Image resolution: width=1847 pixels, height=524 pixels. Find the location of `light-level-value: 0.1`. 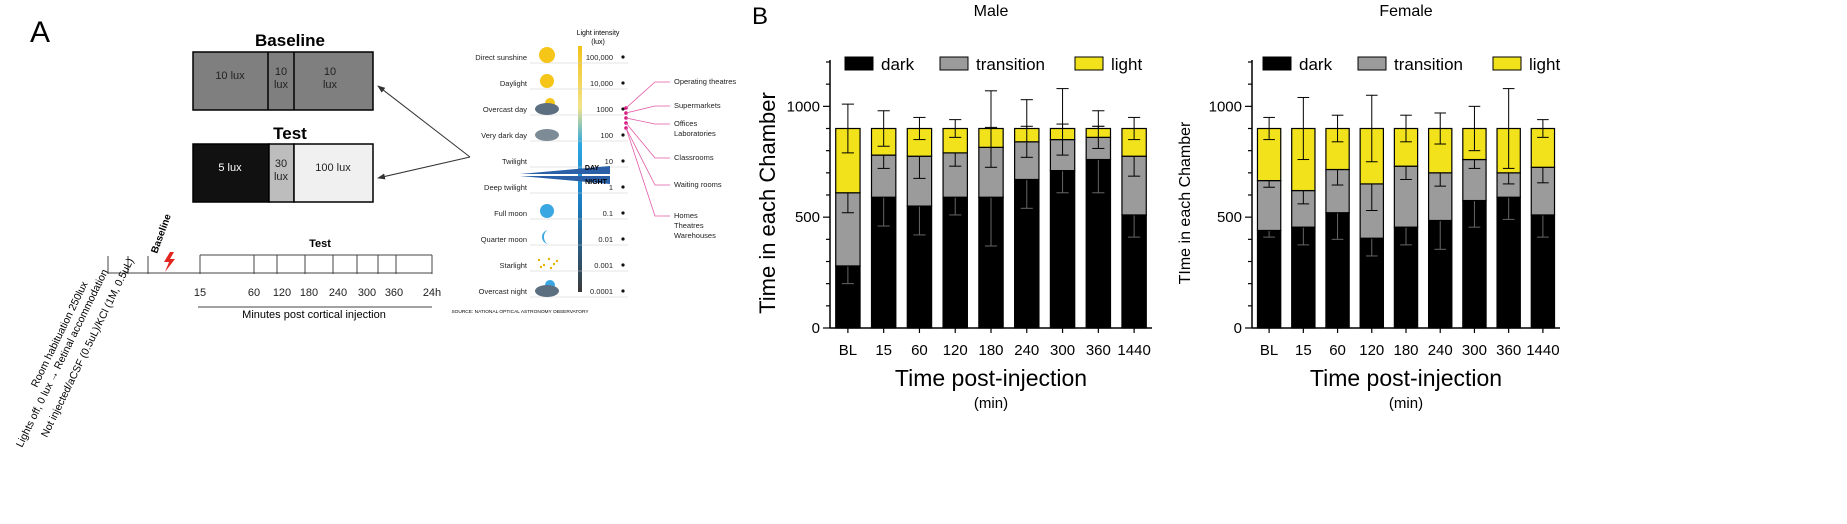

light-level-value: 0.1 is located at coordinates (608, 213).